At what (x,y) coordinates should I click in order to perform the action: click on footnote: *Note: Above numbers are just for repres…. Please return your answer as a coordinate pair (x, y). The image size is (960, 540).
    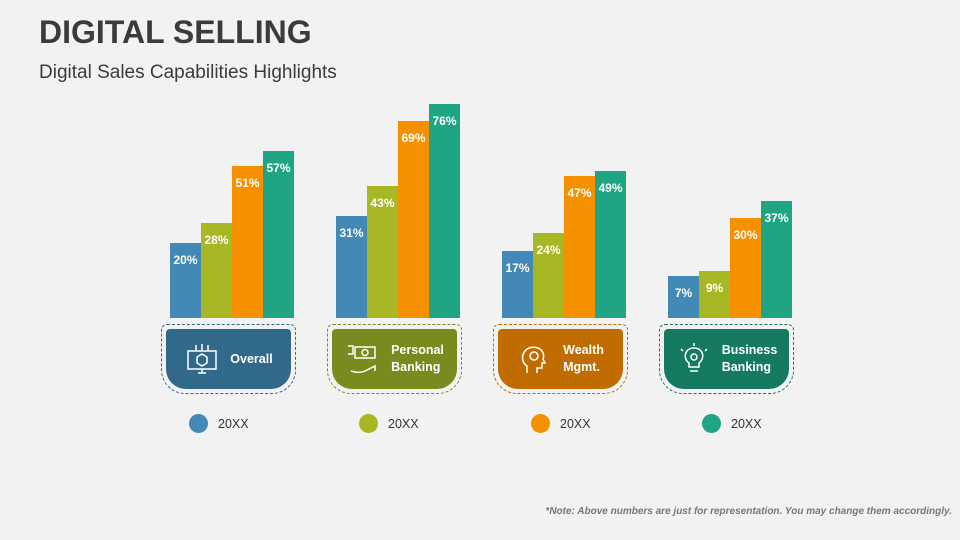
    Looking at the image, I should click on (748, 511).